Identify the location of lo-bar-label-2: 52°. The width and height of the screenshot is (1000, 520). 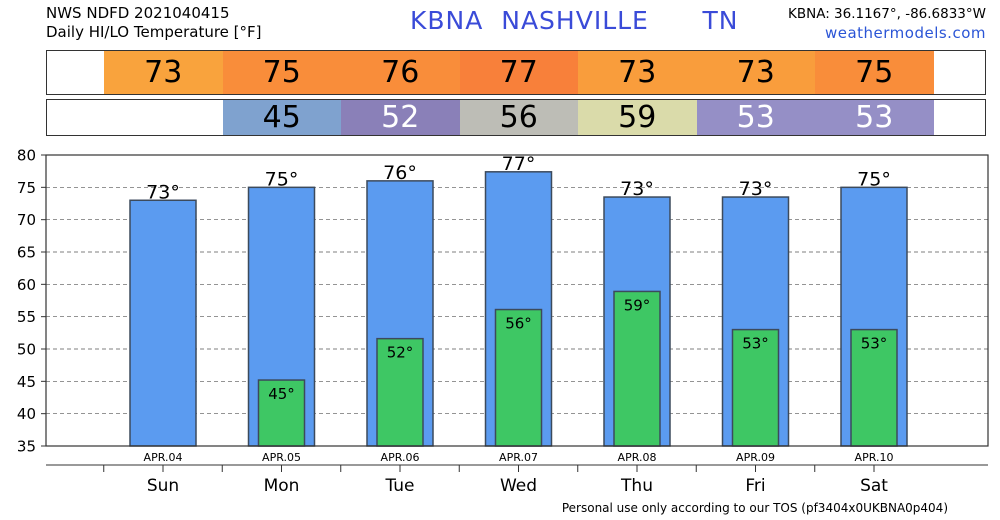
(400, 353).